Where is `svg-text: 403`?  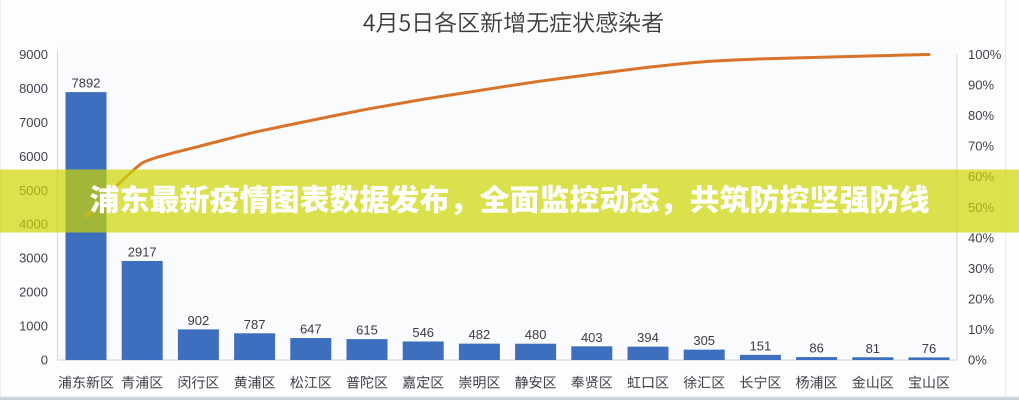 svg-text: 403 is located at coordinates (592, 337).